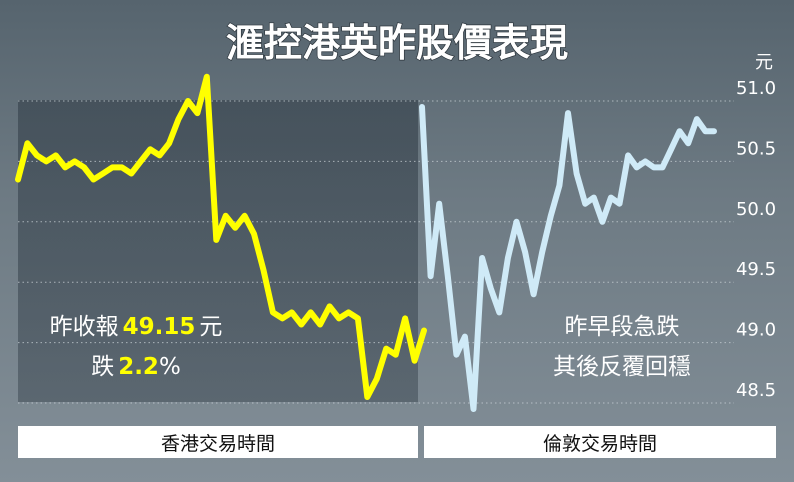 The image size is (794, 482). What do you see at coordinates (622, 327) in the screenshot?
I see `london-annotation-line1: 昨早段急跌` at bounding box center [622, 327].